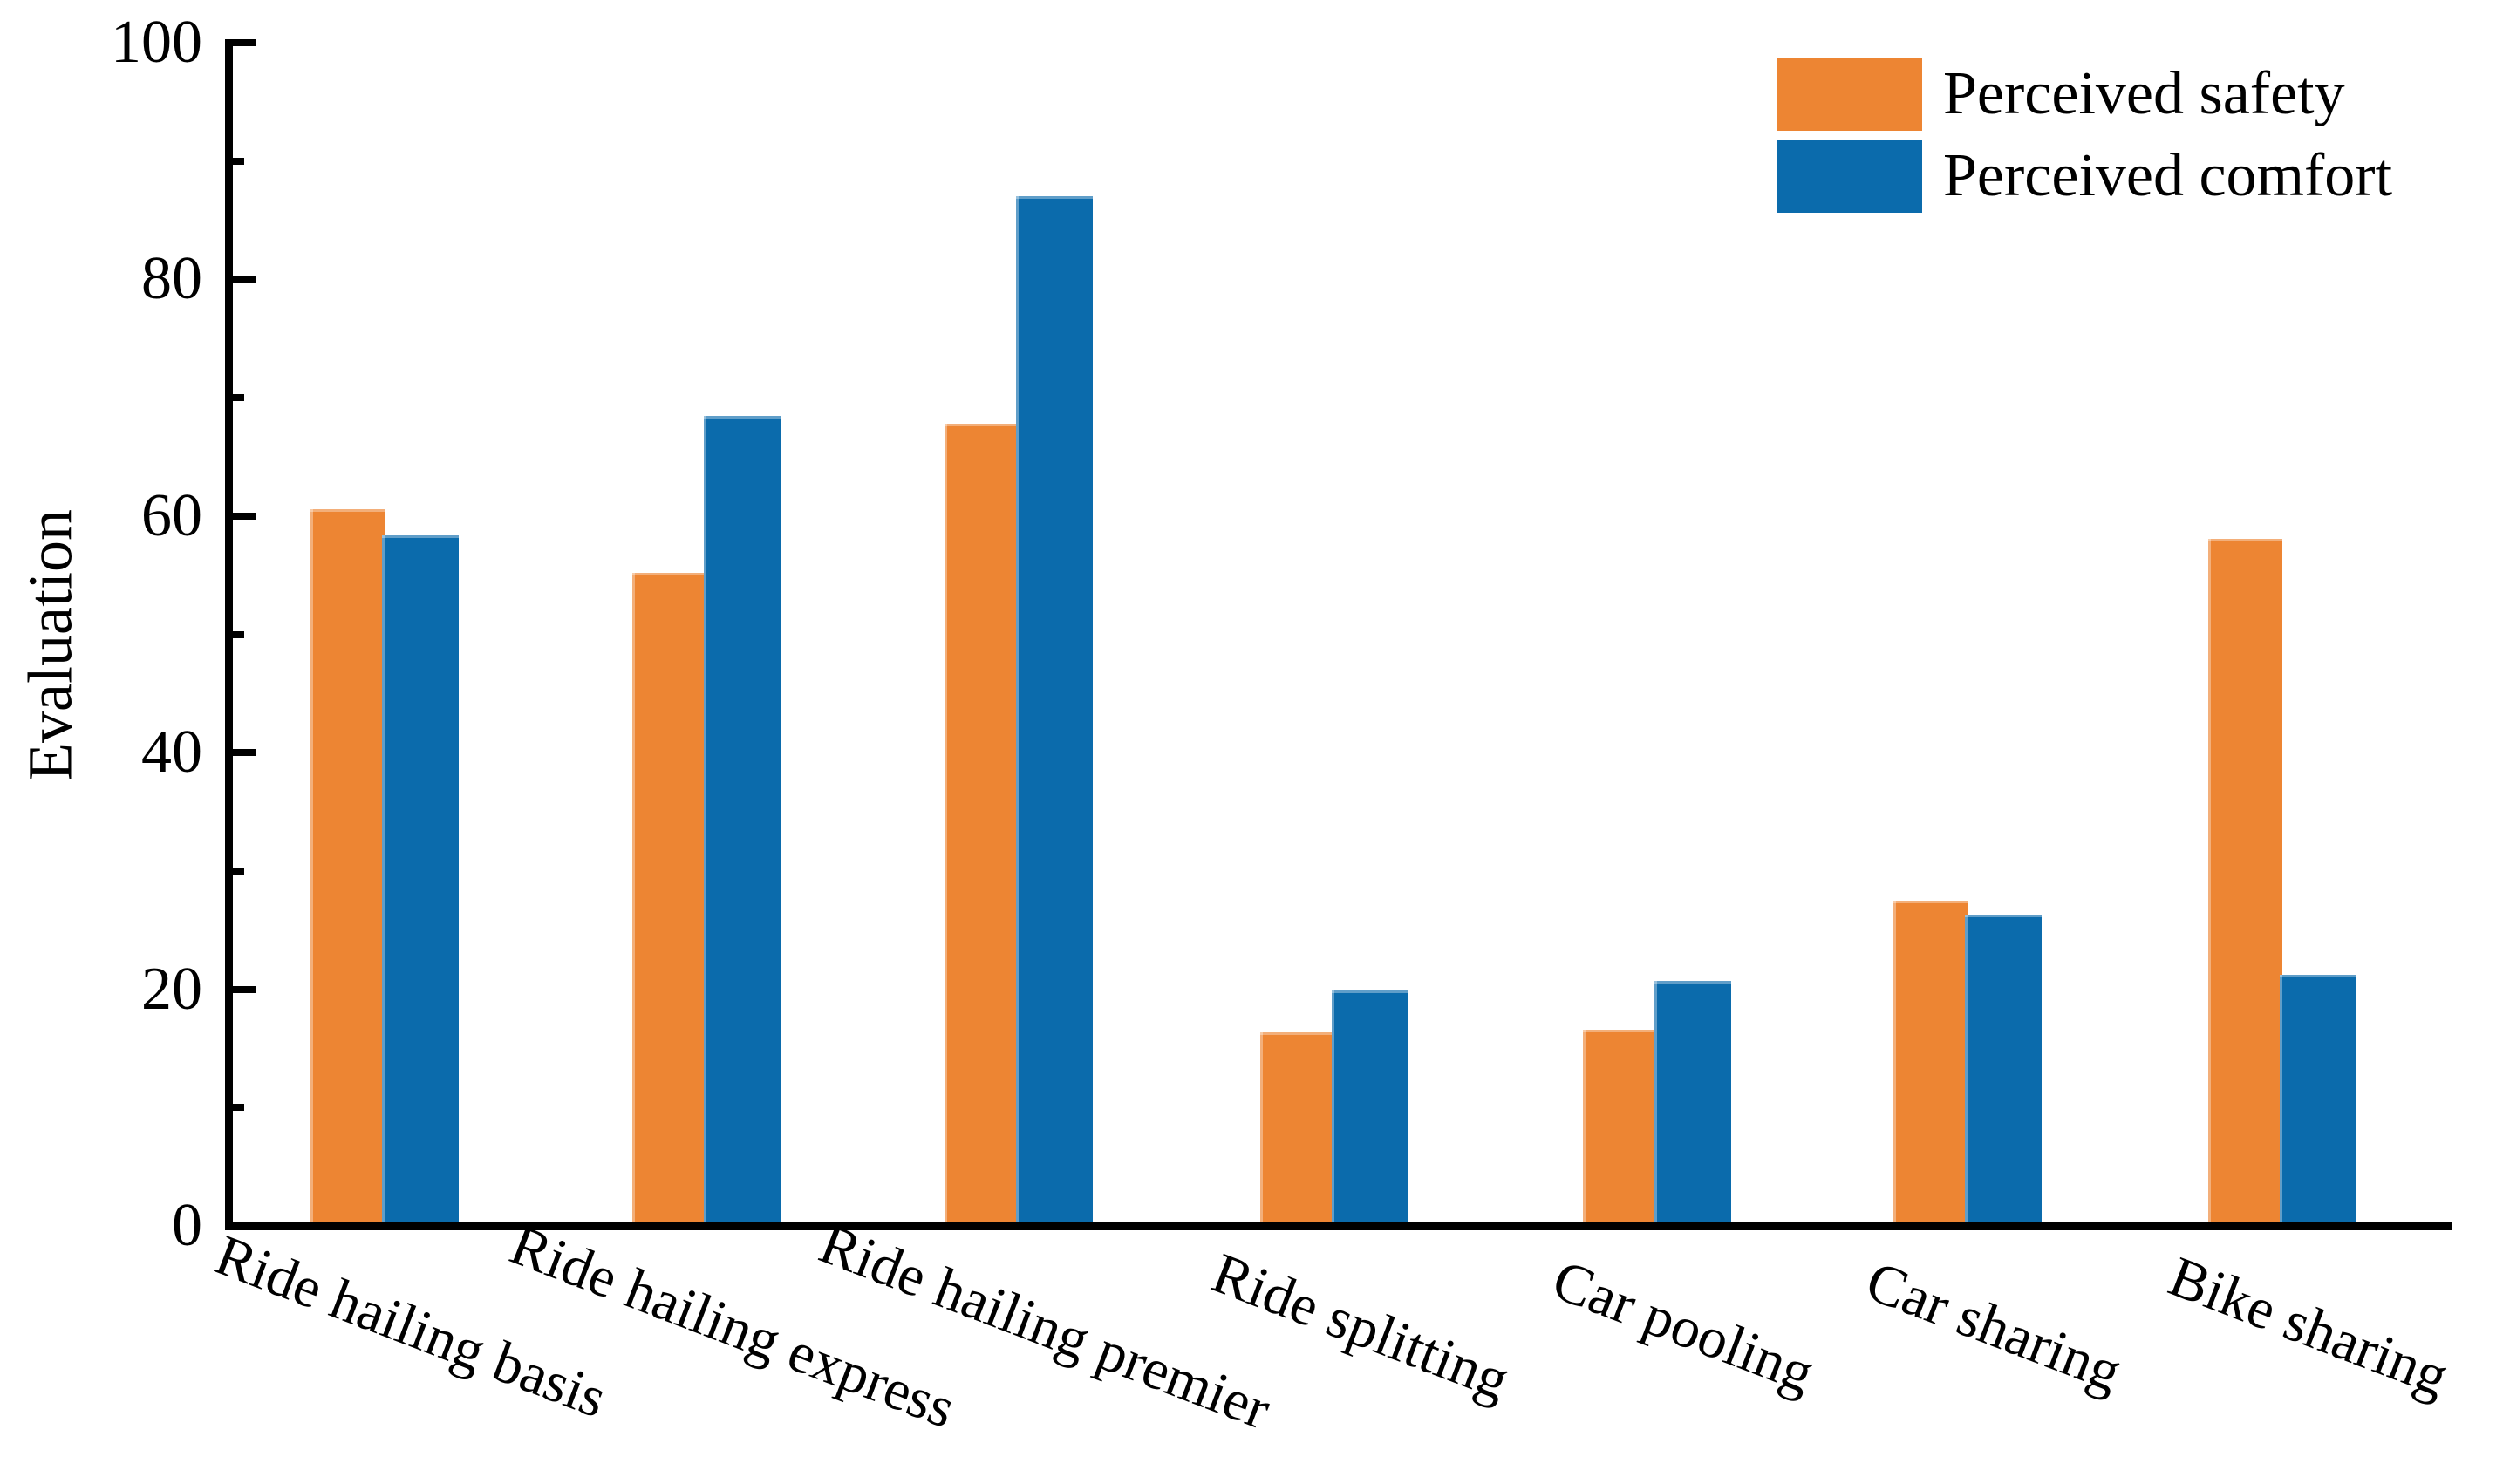 The width and height of the screenshot is (2503, 1484). Describe the element at coordinates (2168, 175) in the screenshot. I see `legend-label-perceived-comfort: Perceived comfort` at that location.